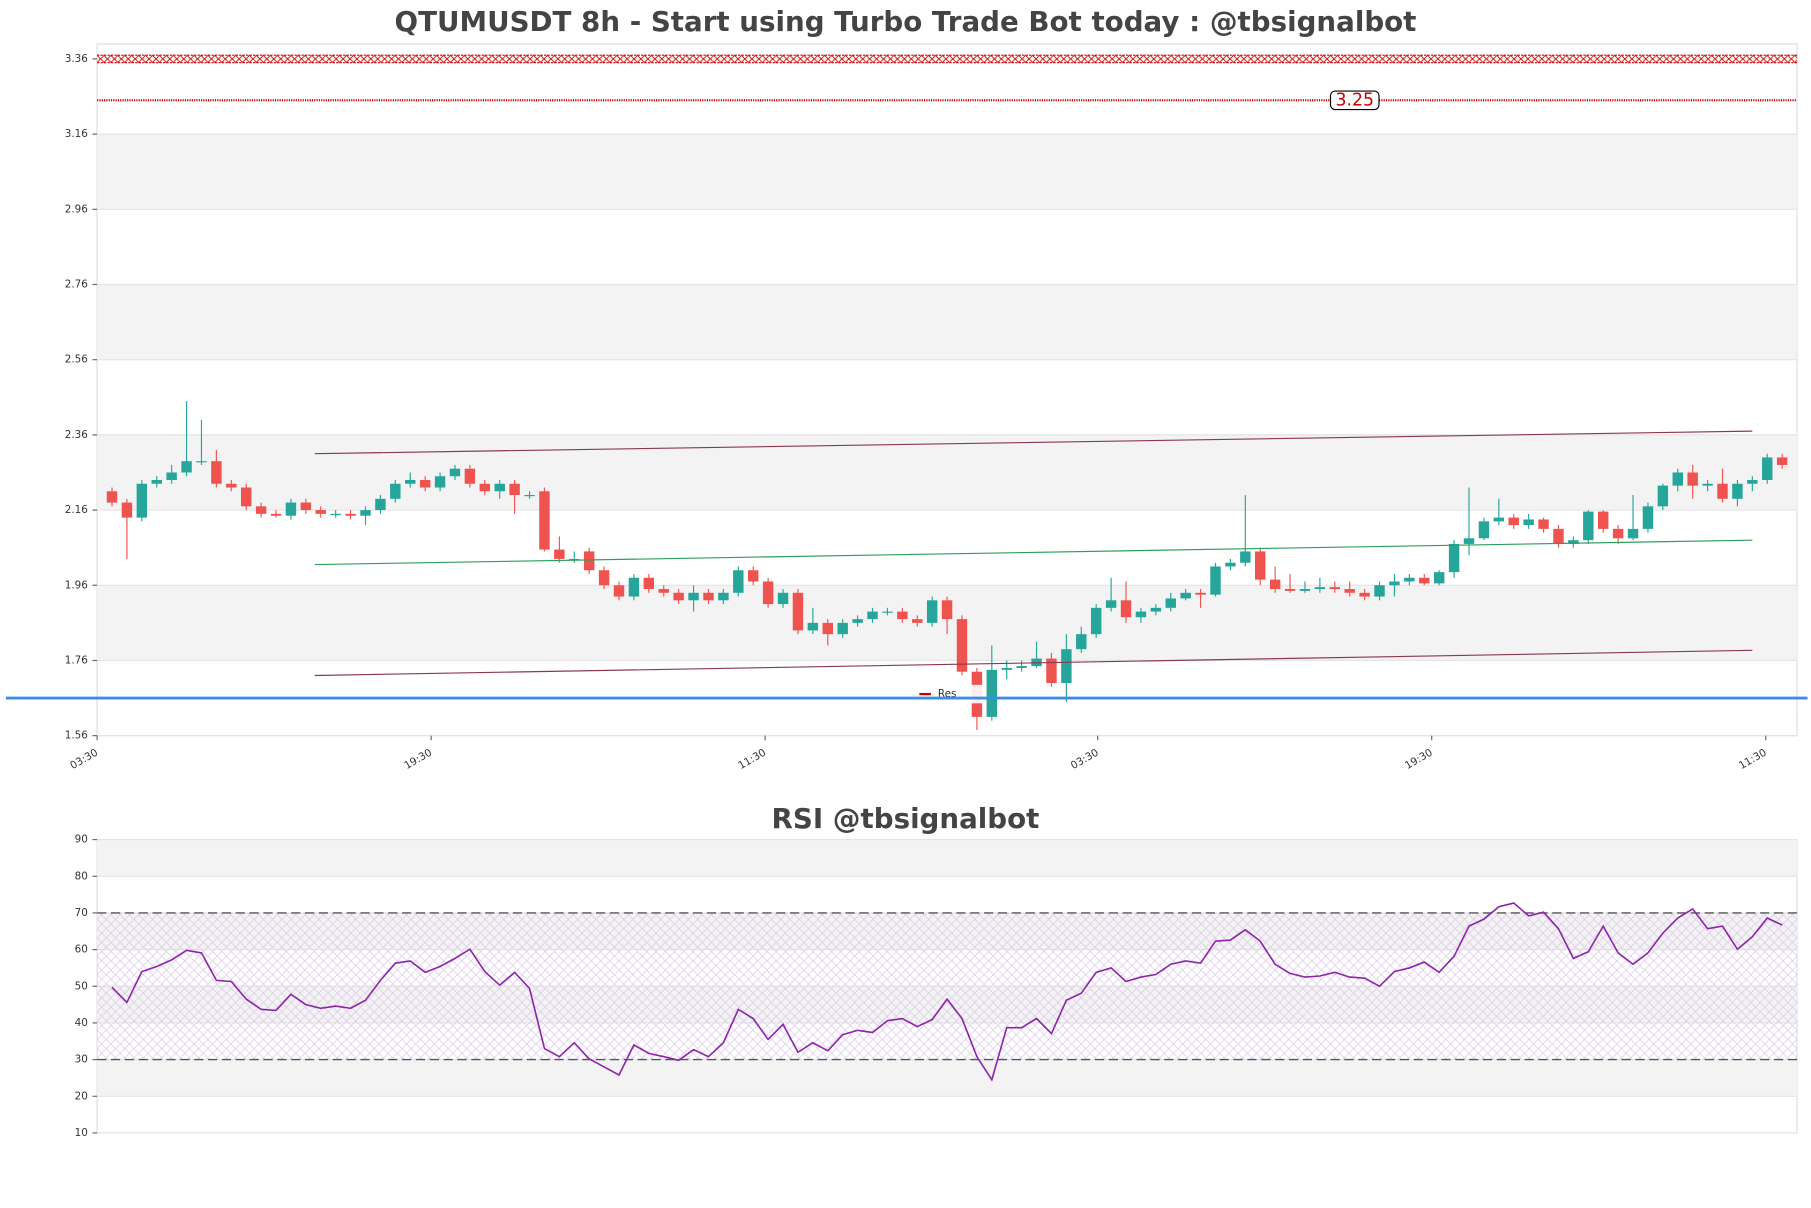 The width and height of the screenshot is (1811, 1208). I want to click on label-box, so click(1354, 100).